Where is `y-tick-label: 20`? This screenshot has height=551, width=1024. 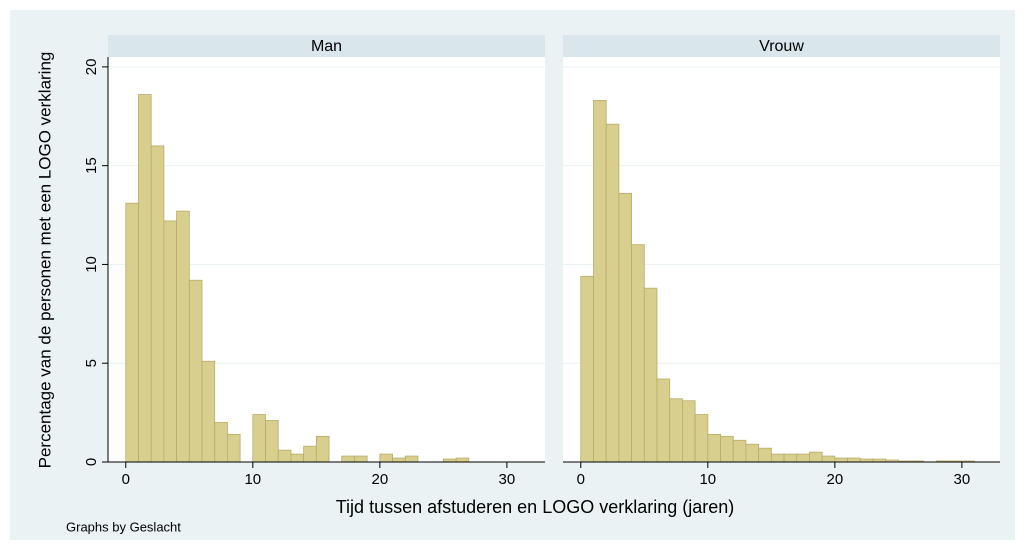
y-tick-label: 20 is located at coordinates (91, 67).